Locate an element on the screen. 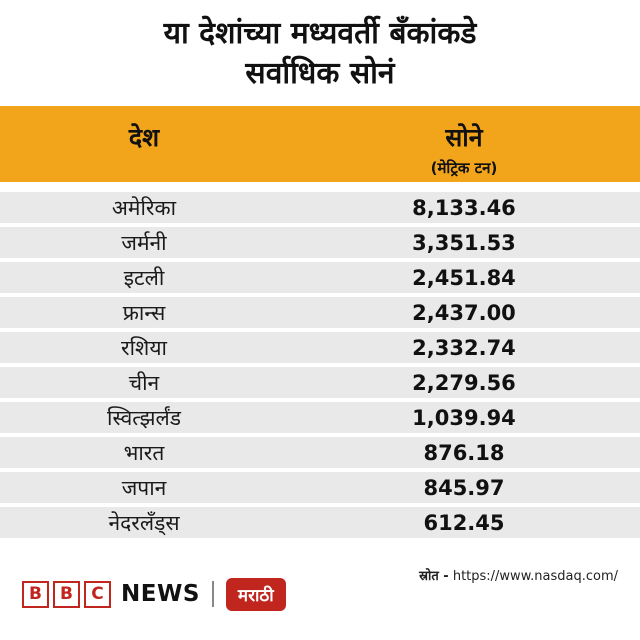 The height and width of the screenshot is (640, 640). table-row: चीन 2,279.56 is located at coordinates (320, 382).